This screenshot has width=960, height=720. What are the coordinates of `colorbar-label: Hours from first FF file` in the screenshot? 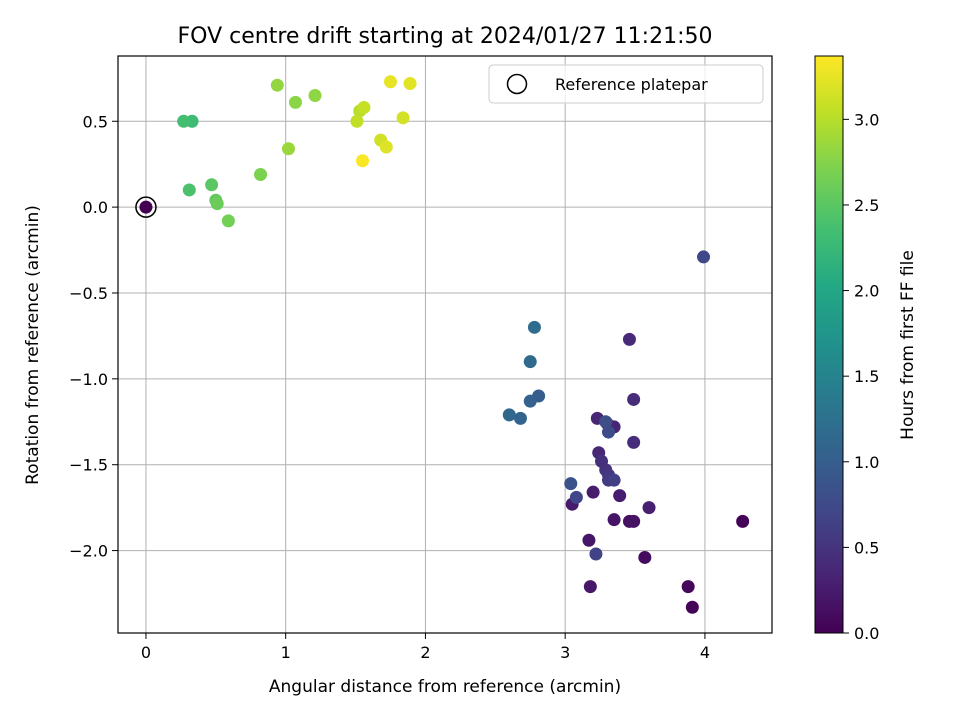 It's located at (908, 345).